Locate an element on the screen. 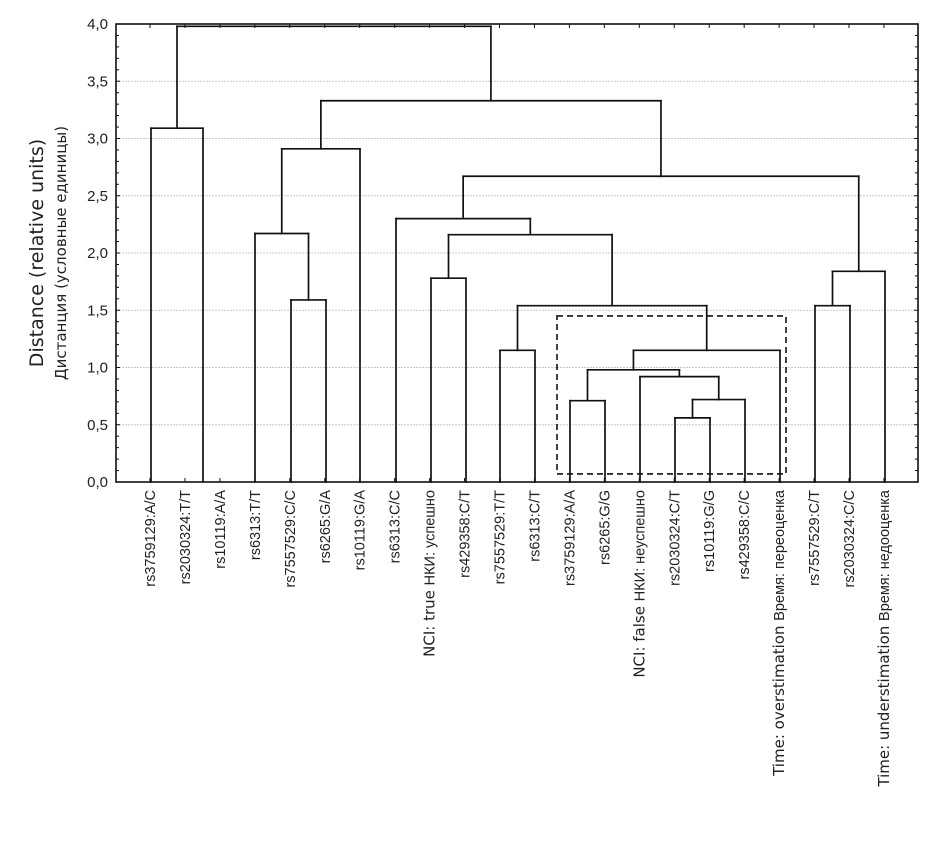 This screenshot has width=946, height=867. leaf-label: rs10119:G/A is located at coordinates (361, 530).